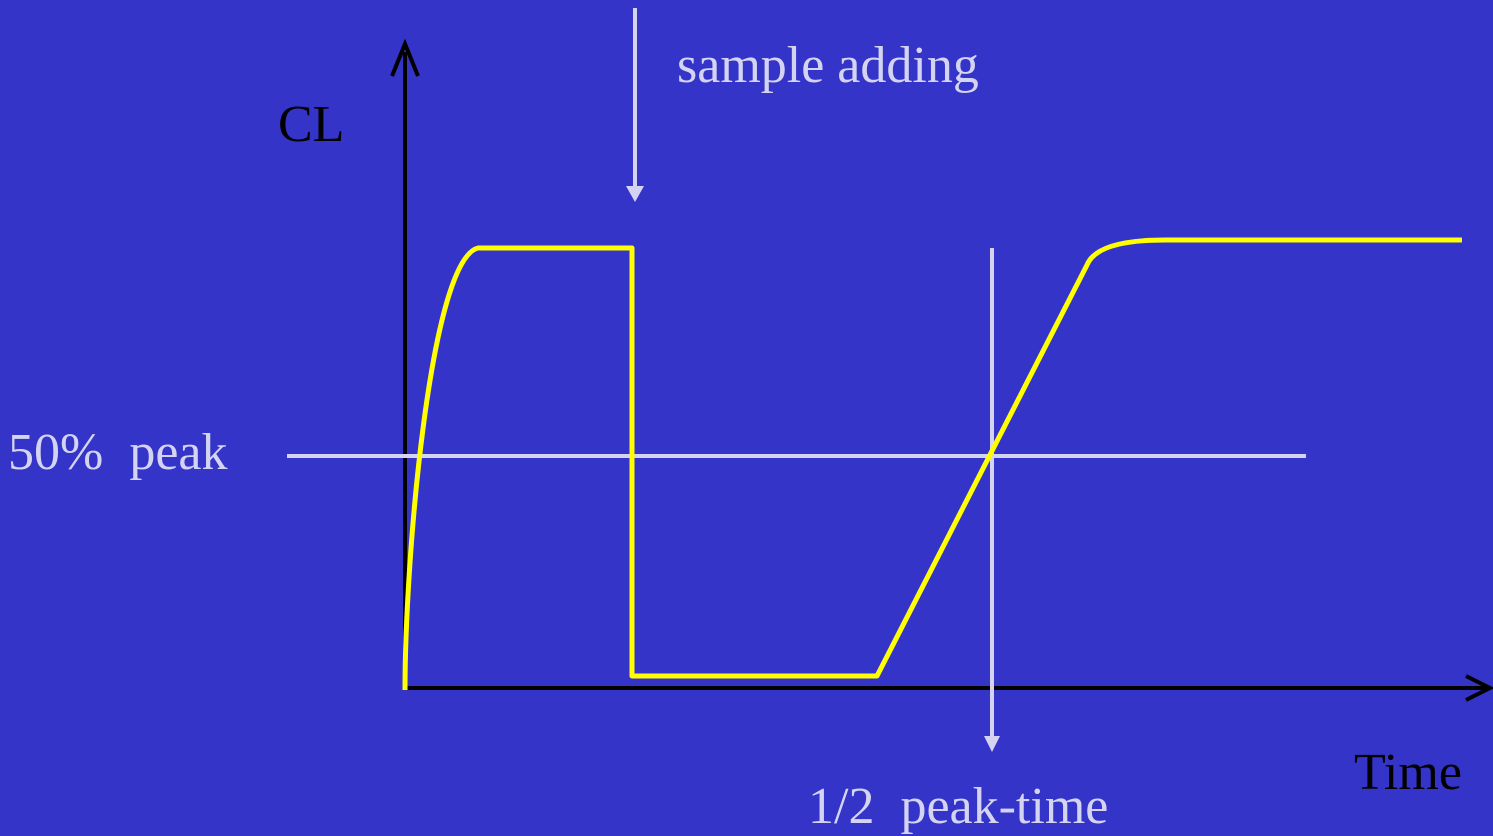 Image resolution: width=1493 pixels, height=836 pixels. Describe the element at coordinates (1408, 772) in the screenshot. I see `x-axis-label: Time` at that location.